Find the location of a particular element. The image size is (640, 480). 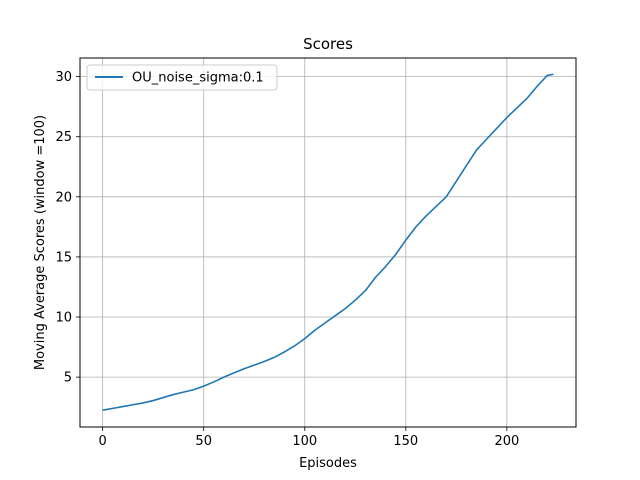

x-tick-label: 200 is located at coordinates (506, 441).